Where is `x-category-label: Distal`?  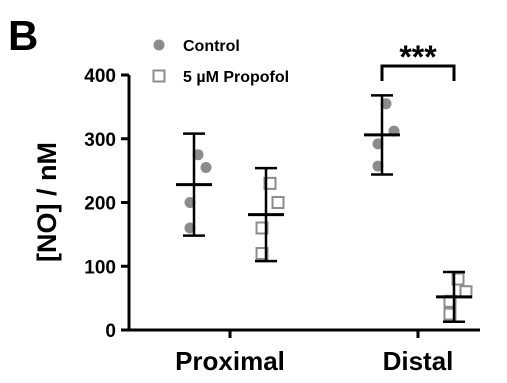 x-category-label: Distal is located at coordinates (418, 361).